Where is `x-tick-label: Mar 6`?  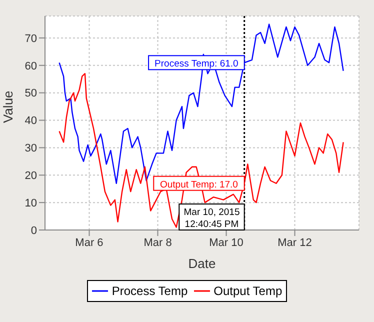 x-tick-label: Mar 6 is located at coordinates (89, 242).